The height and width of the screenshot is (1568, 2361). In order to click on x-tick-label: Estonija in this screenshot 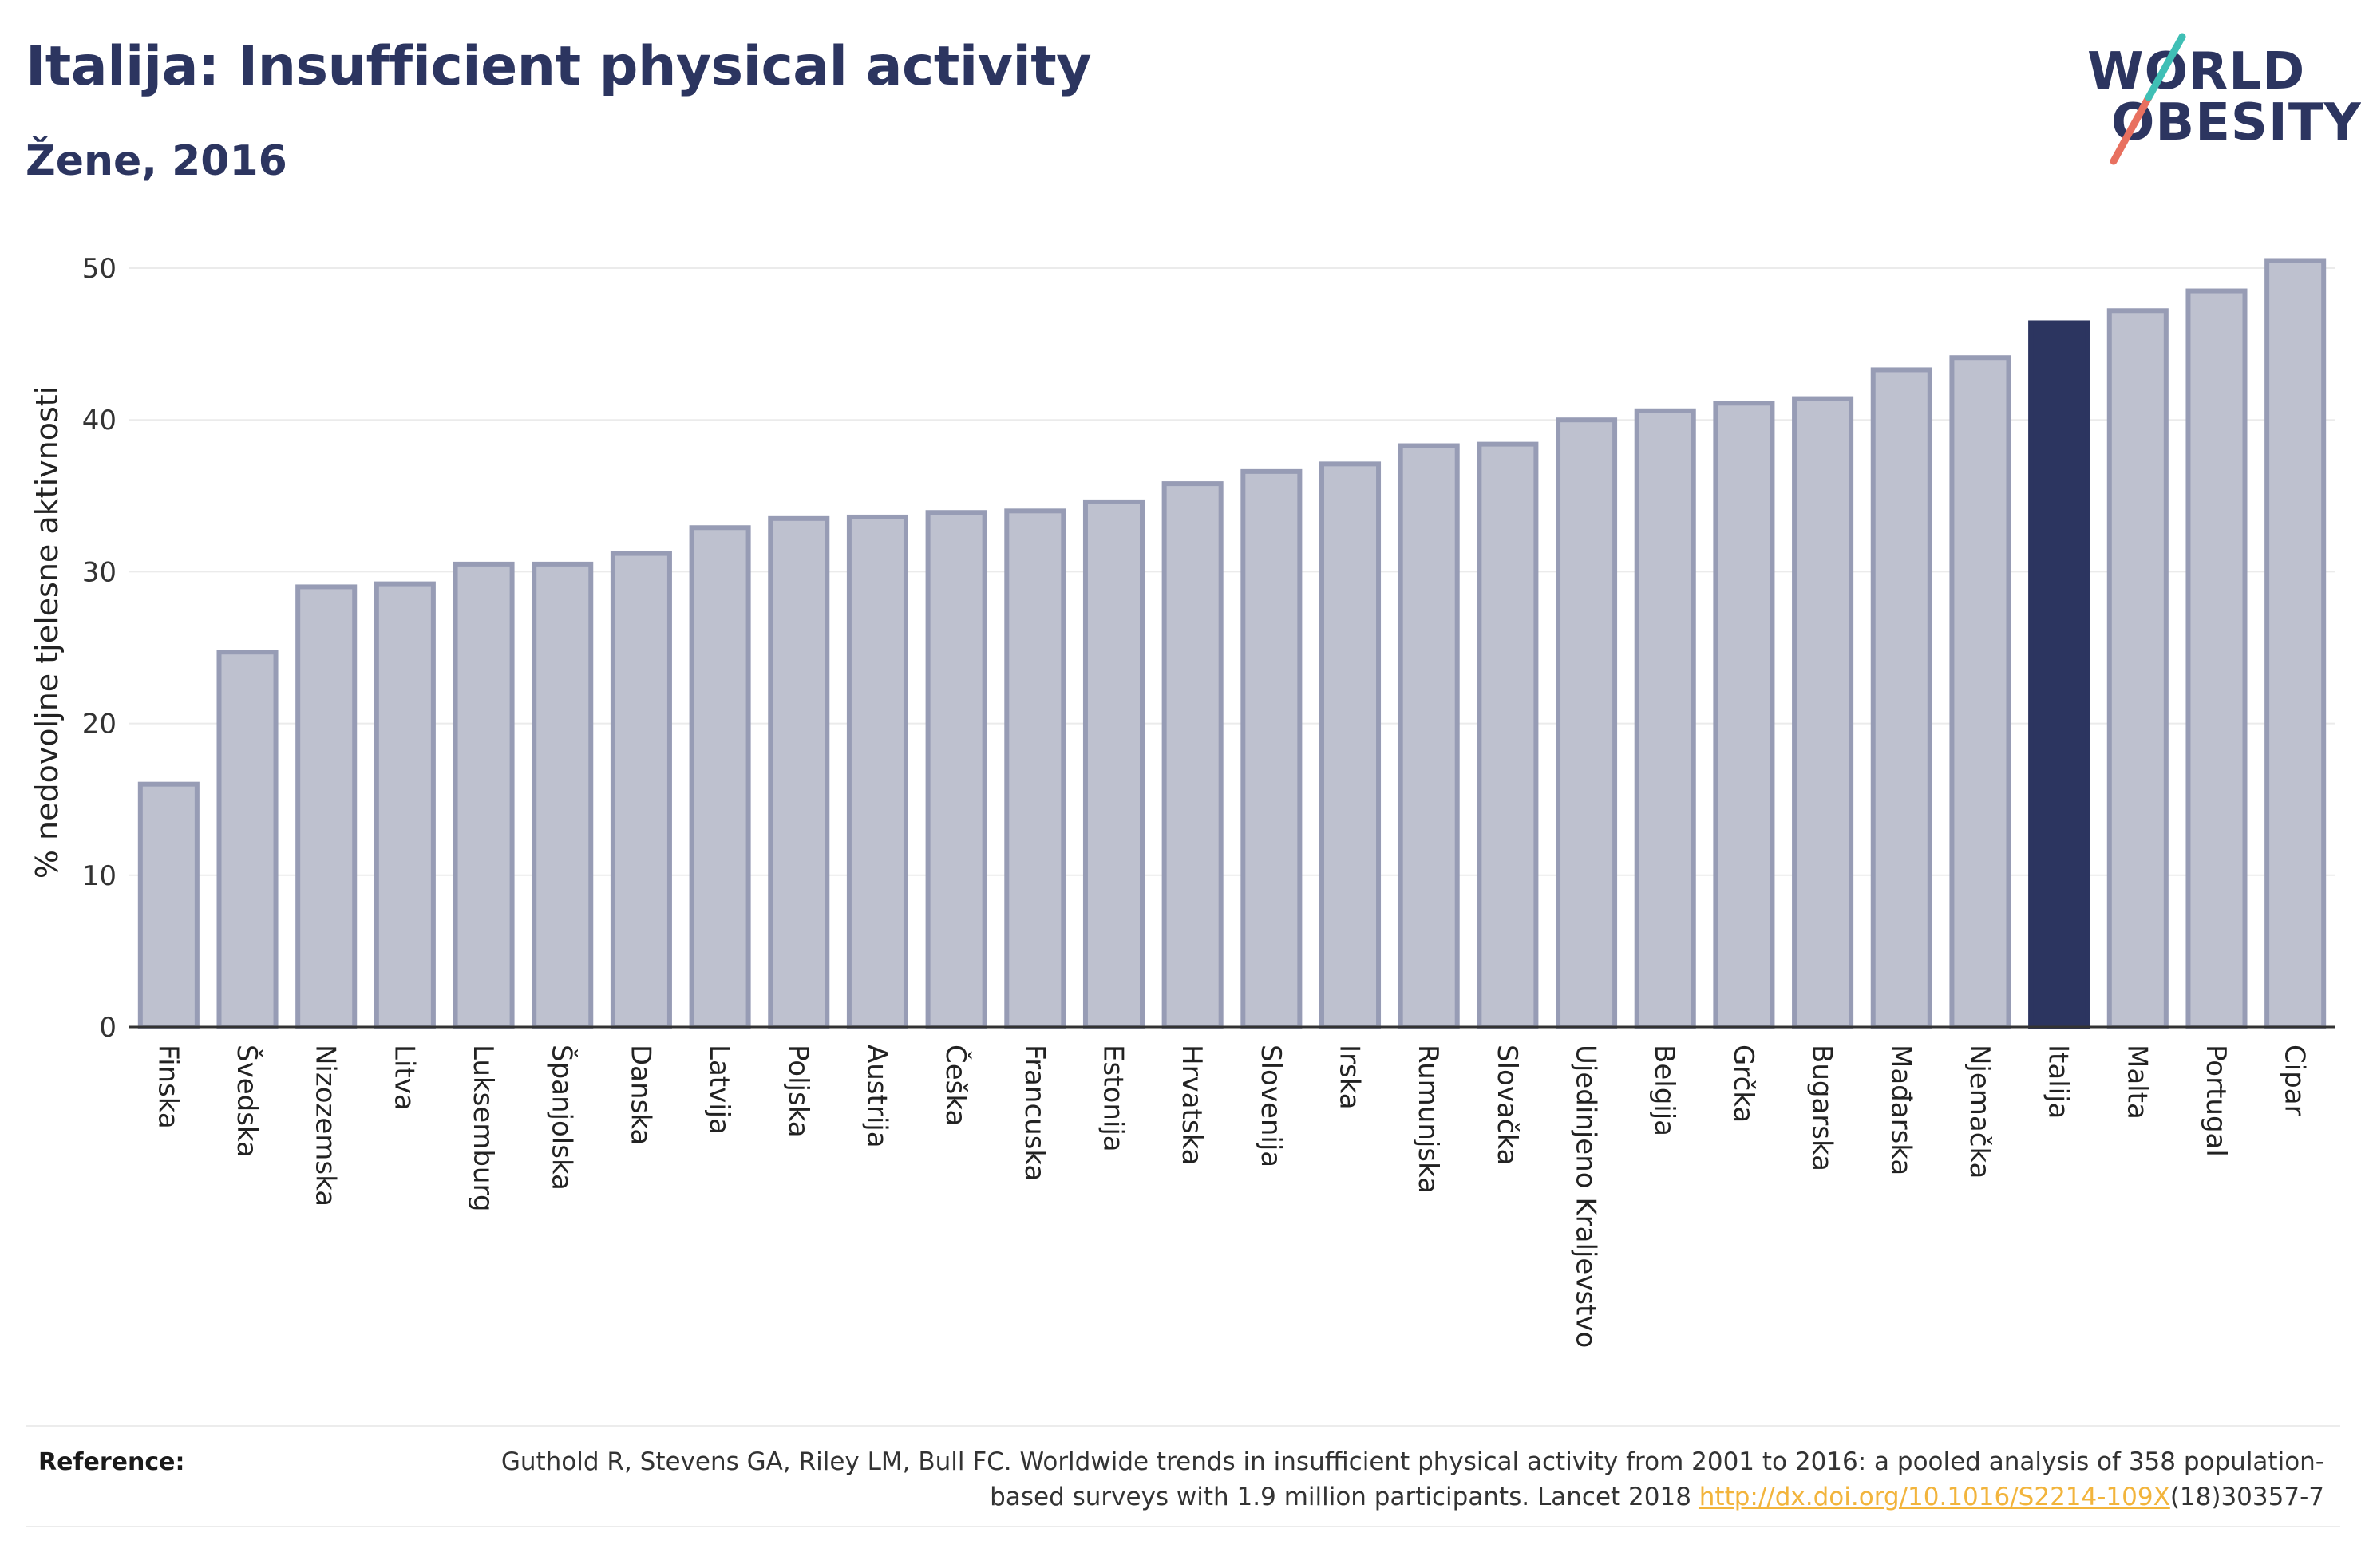, I will do `click(1113, 1098)`.